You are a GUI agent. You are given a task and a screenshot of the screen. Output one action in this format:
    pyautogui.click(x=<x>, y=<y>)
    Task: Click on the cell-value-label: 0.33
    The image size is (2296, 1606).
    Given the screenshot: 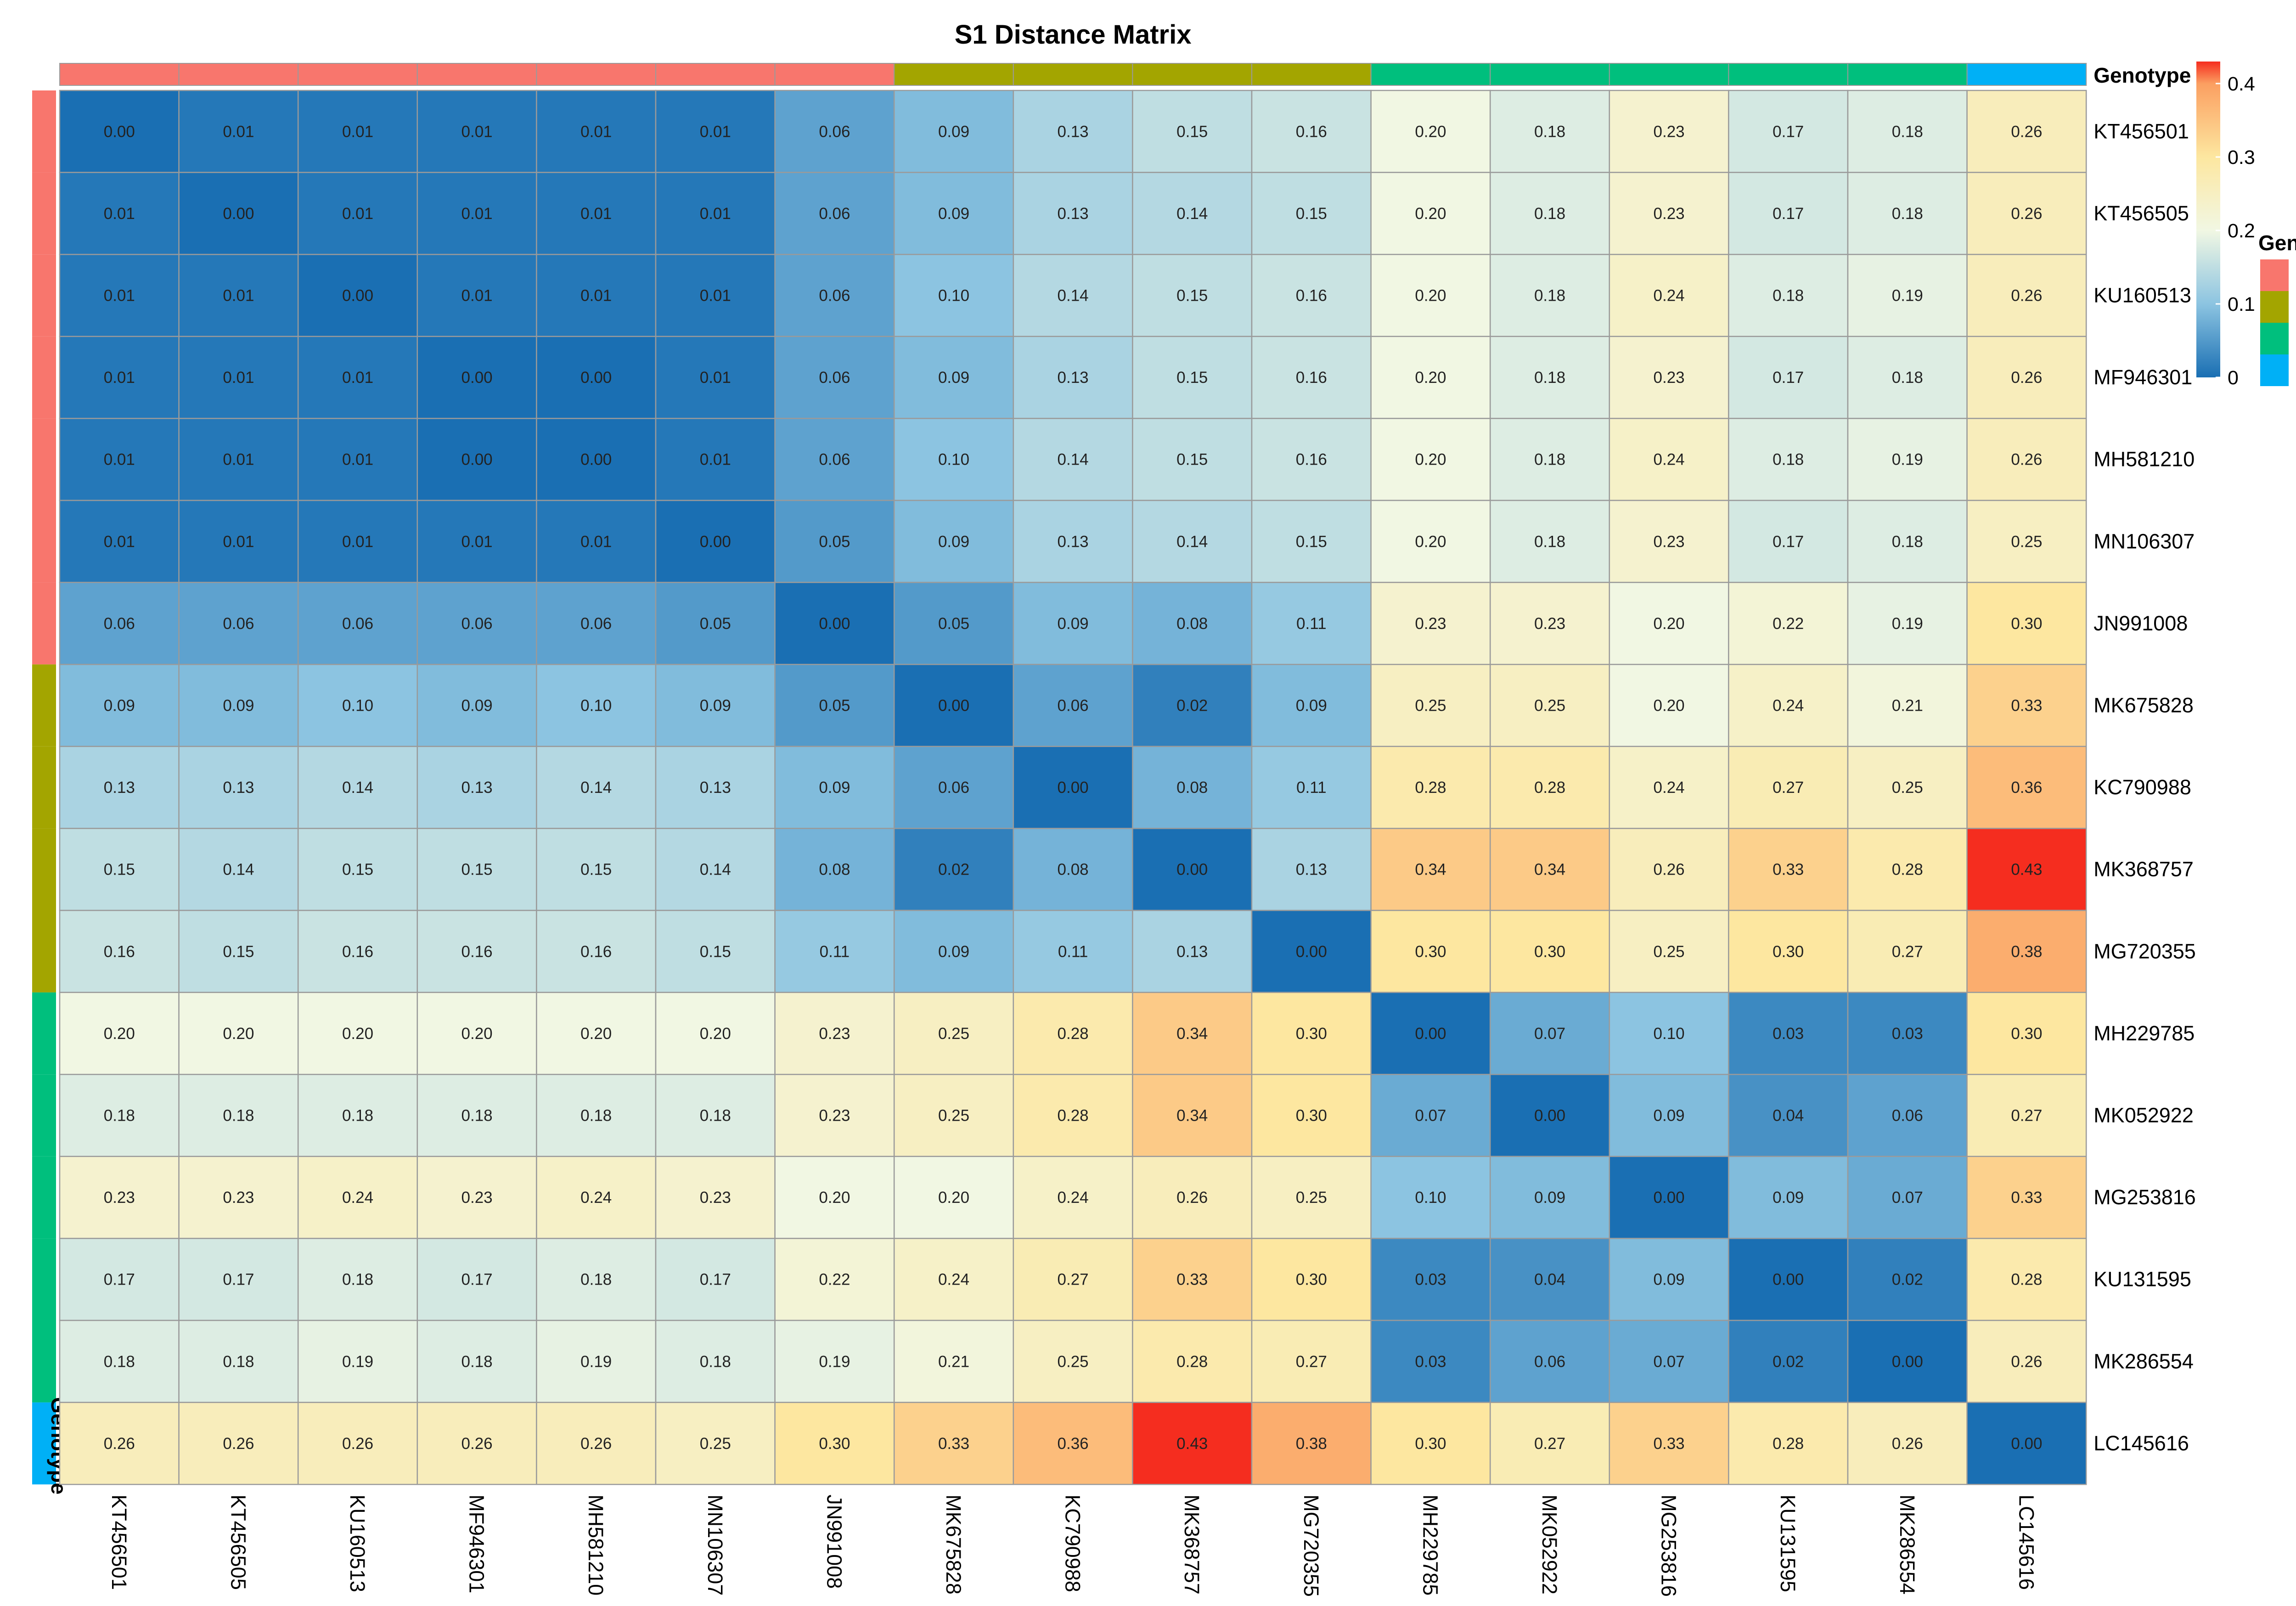 What is the action you would take?
    pyautogui.click(x=1192, y=1280)
    